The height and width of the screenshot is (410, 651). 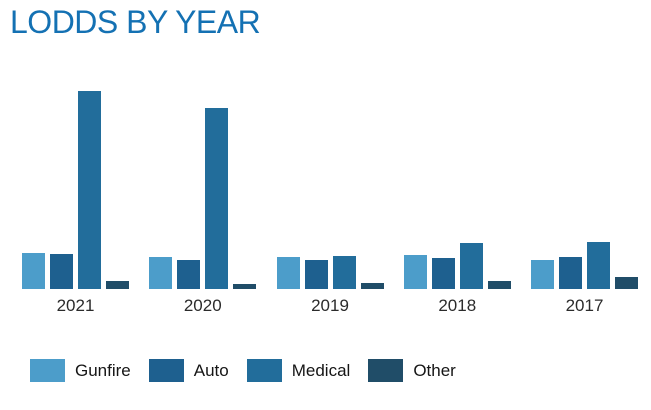 I want to click on bar-group-2021: 2021, so click(x=75, y=182).